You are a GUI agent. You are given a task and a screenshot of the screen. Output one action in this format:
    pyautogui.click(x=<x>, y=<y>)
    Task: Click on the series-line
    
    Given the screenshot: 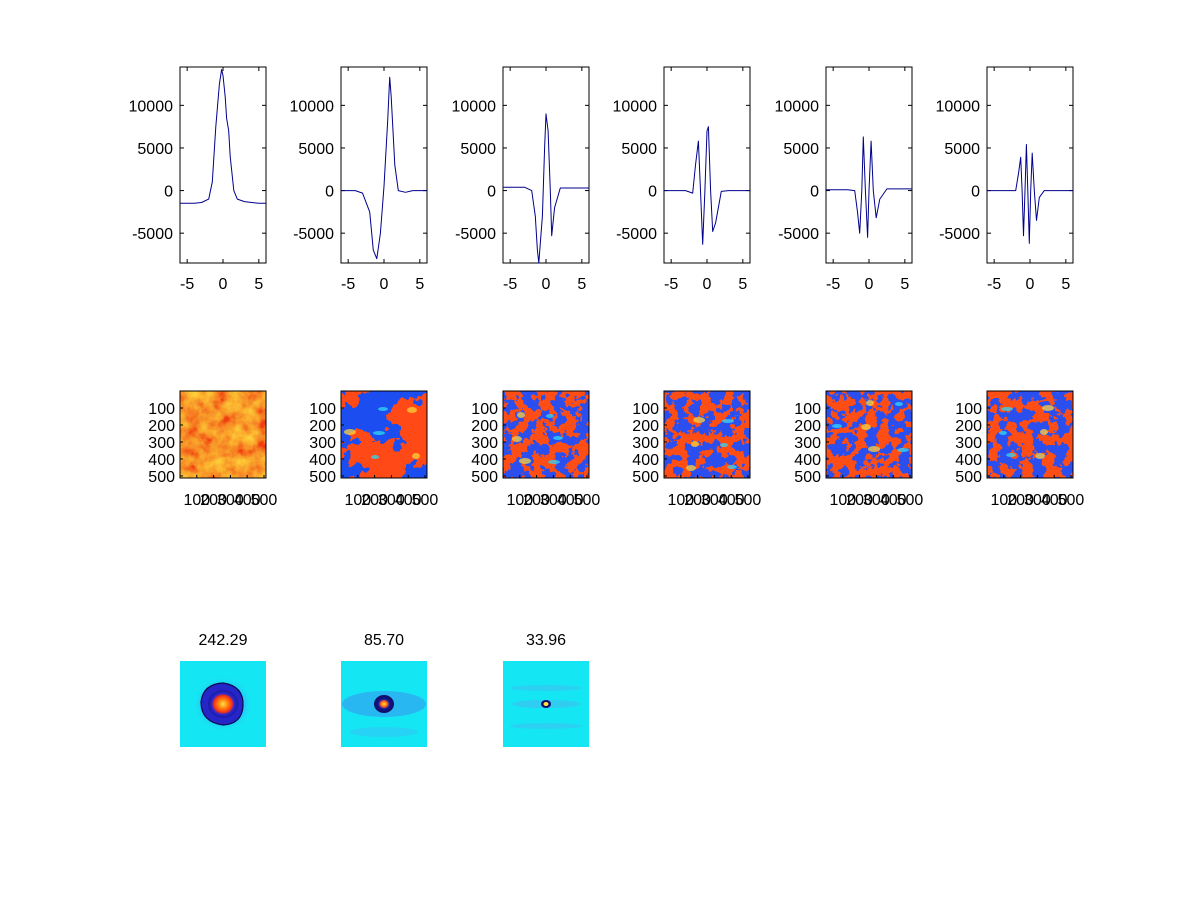 What is the action you would take?
    pyautogui.click(x=1030, y=194)
    